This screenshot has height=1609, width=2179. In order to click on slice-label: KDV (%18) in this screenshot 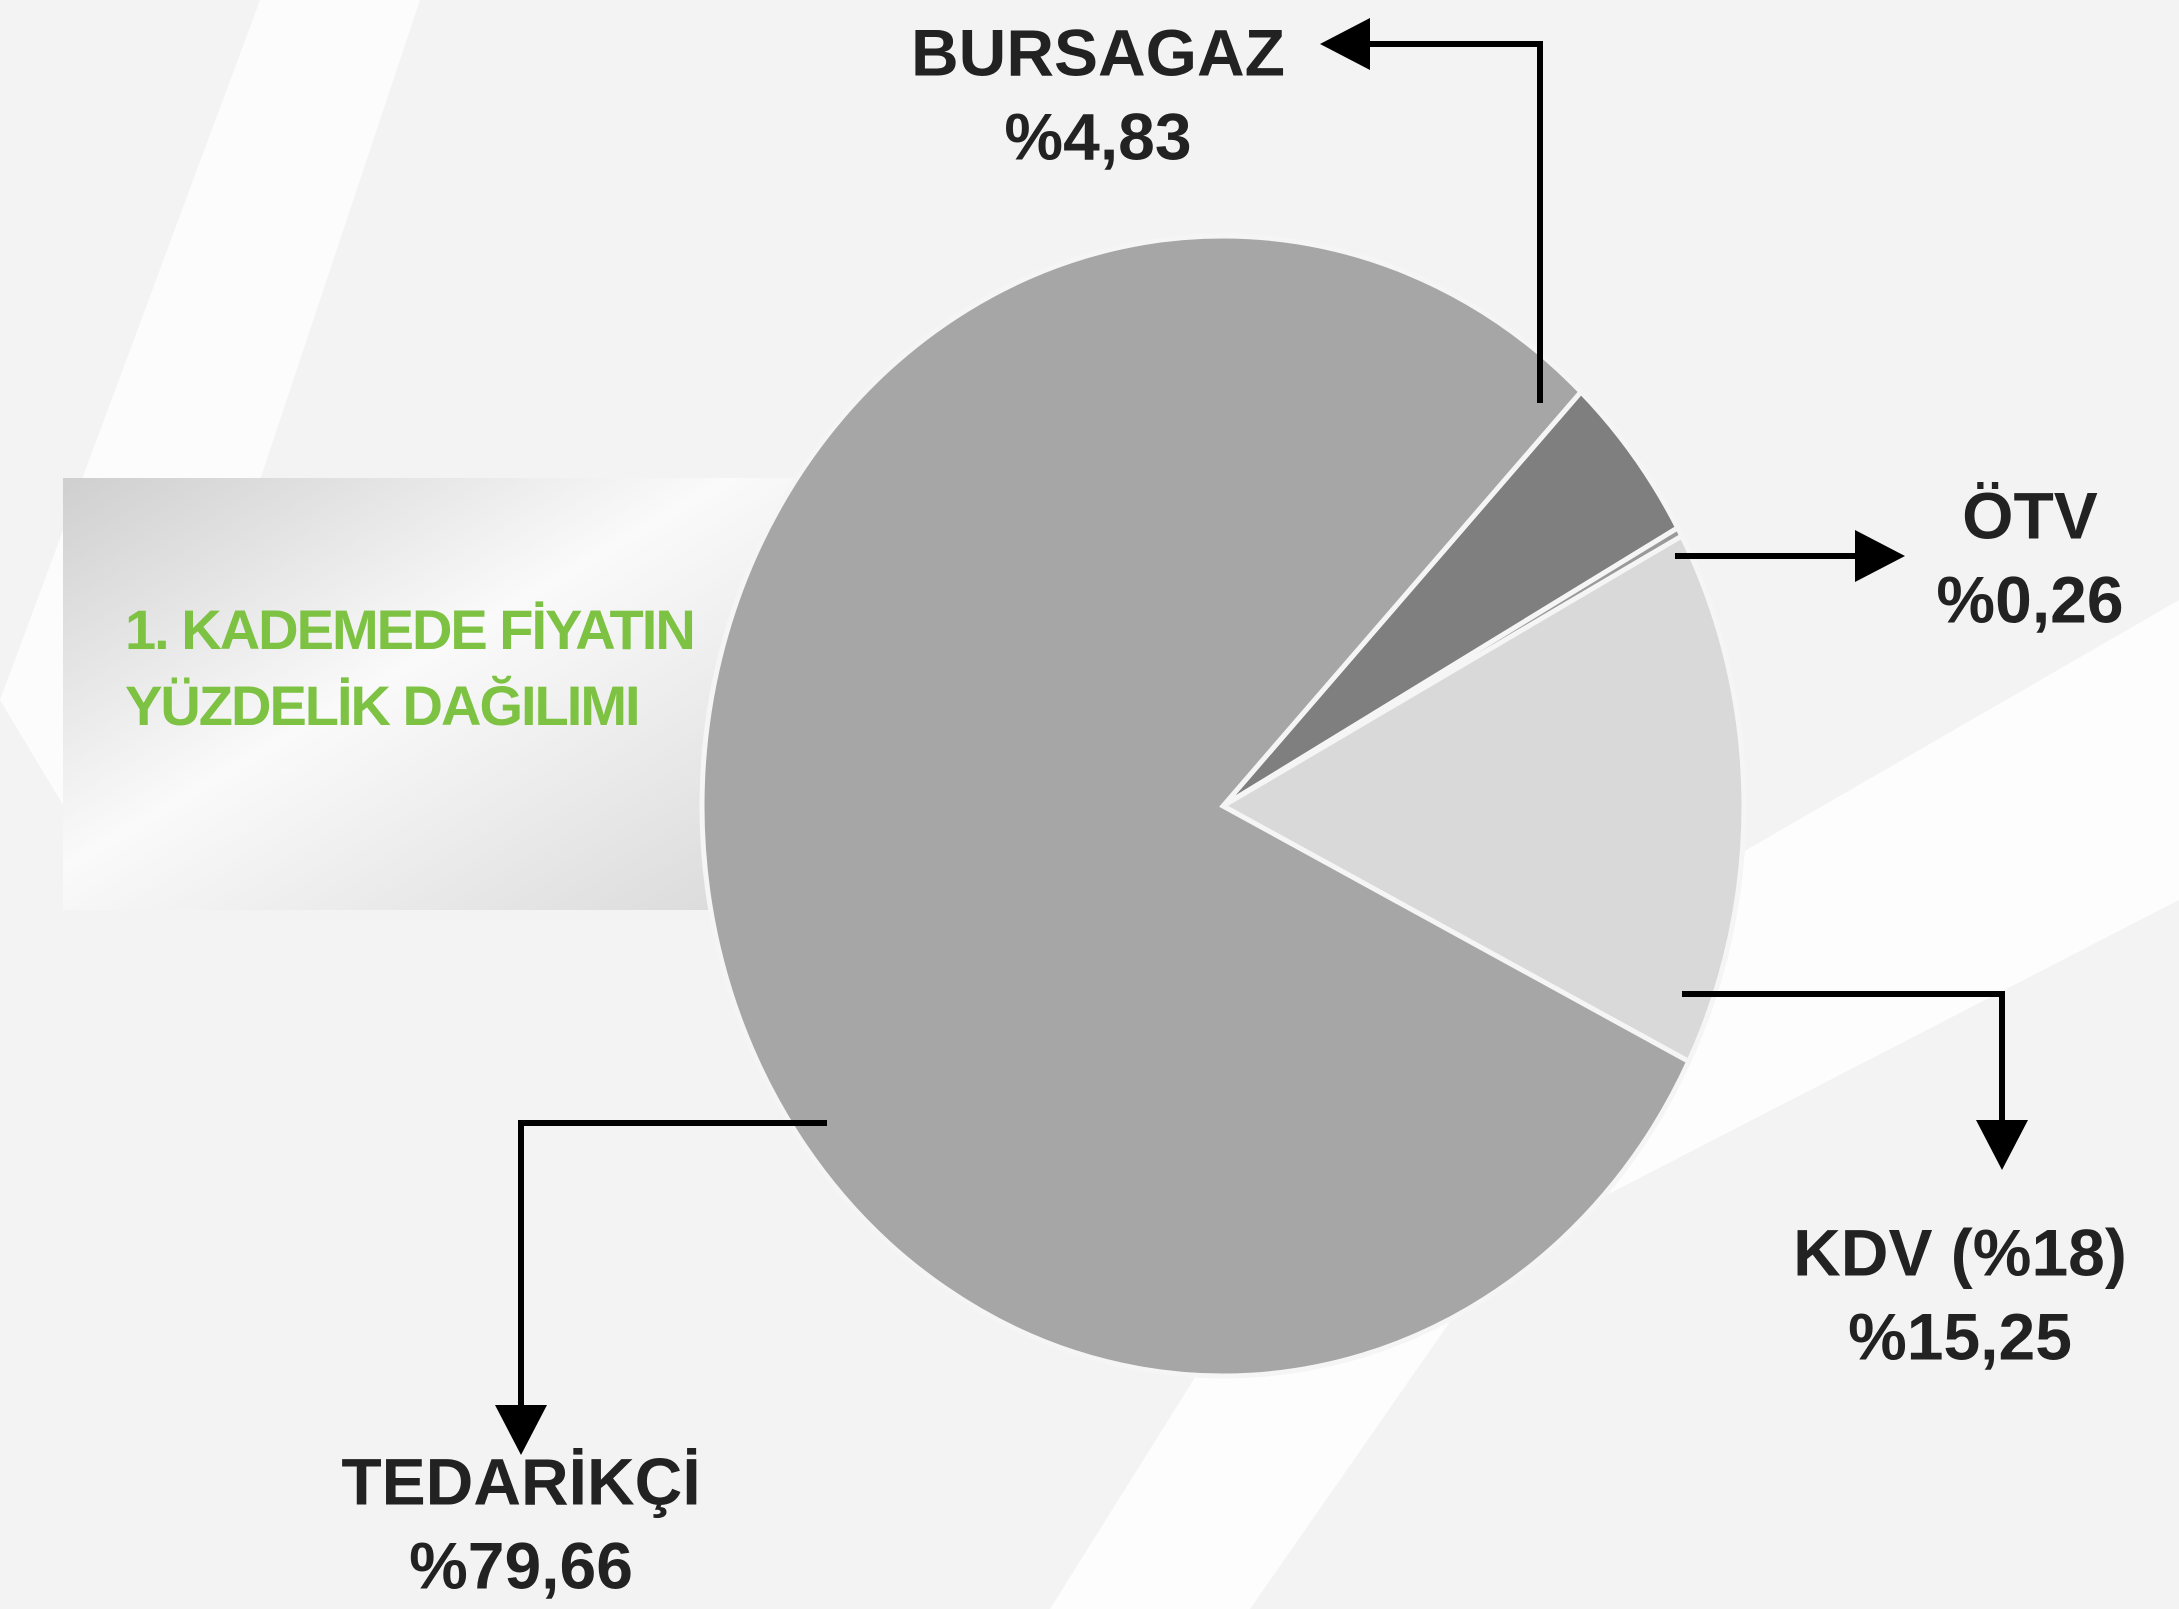, I will do `click(1960, 1252)`.